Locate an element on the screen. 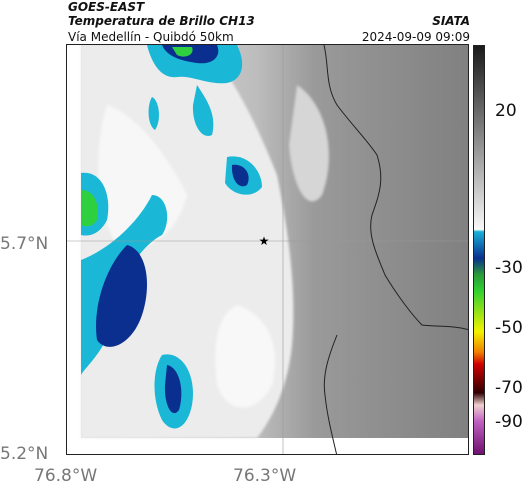 The width and height of the screenshot is (526, 491). colorbar-tick: -50 is located at coordinates (509, 328).